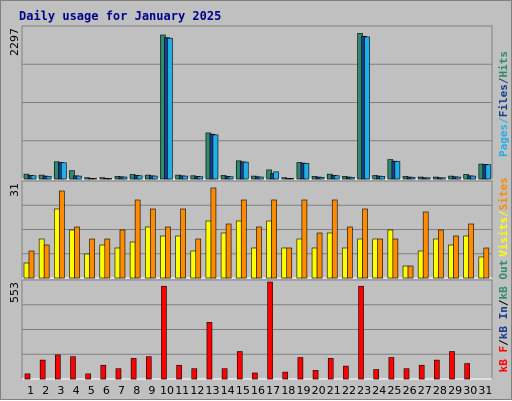  I want to click on x-tick-day-15: 15, so click(243, 390).